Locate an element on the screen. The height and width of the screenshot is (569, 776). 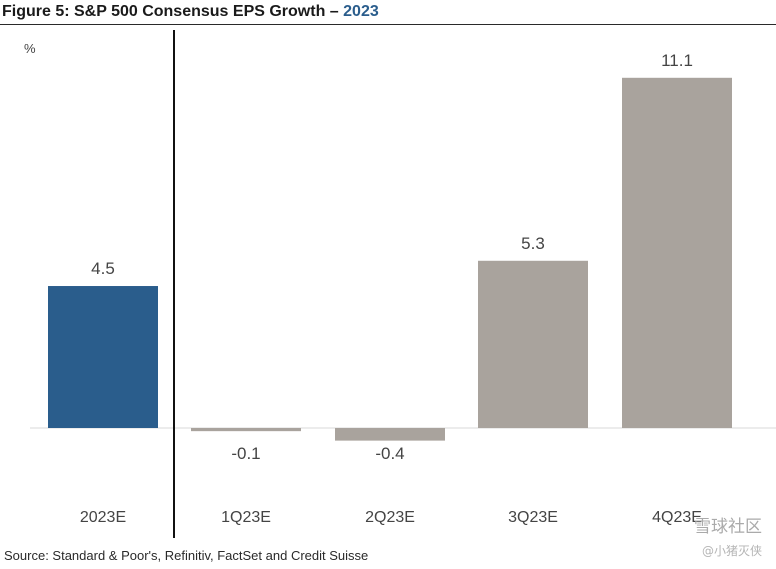
value-label-2q23e: -0.4 is located at coordinates (389, 453).